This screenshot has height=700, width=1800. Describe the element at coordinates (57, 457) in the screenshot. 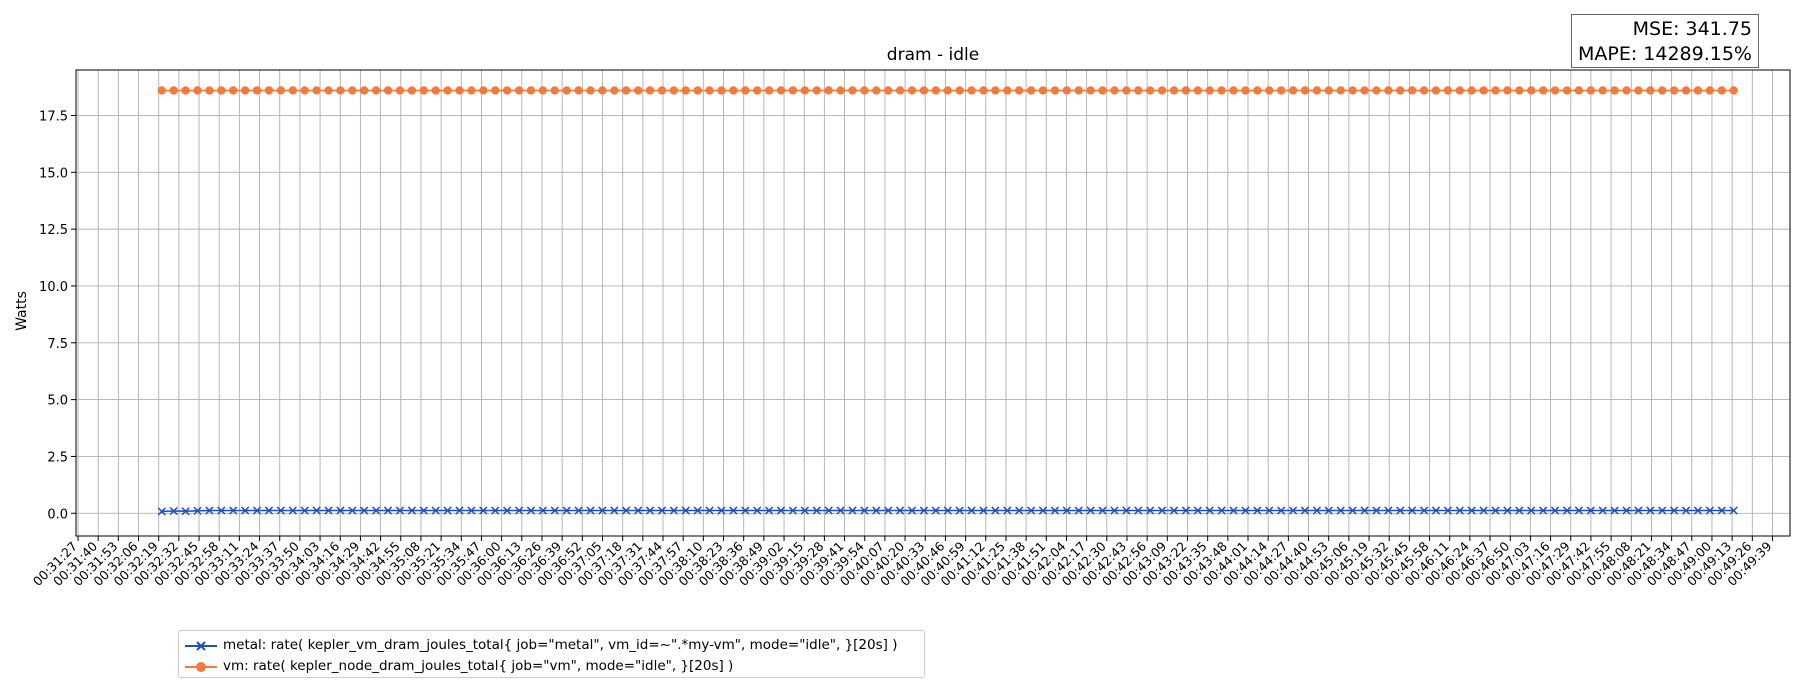

I see `y-tick-label: 2.5` at that location.